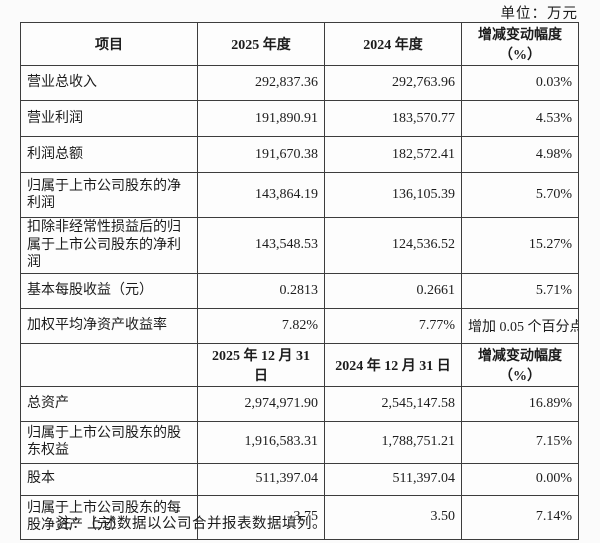  Describe the element at coordinates (109, 118) in the screenshot. I see `row-label: 营业利润` at that location.